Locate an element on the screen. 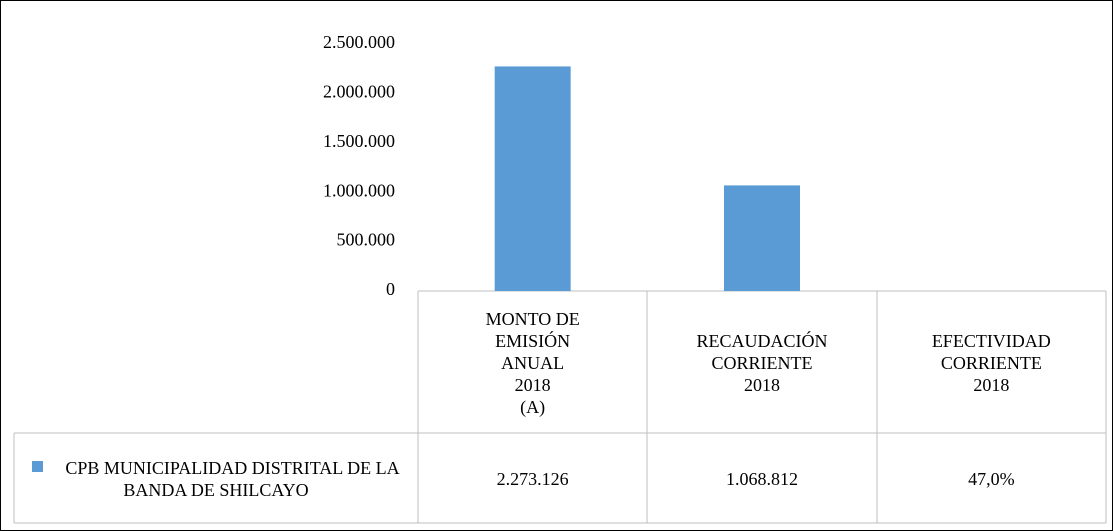 This screenshot has width=1113, height=531. legend-swatch is located at coordinates (38, 466).